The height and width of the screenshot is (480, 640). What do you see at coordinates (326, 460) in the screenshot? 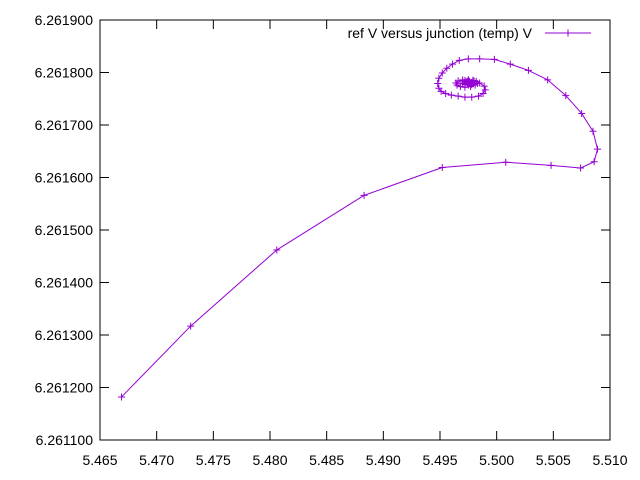
I see `x-tick-label: 5.485` at bounding box center [326, 460].